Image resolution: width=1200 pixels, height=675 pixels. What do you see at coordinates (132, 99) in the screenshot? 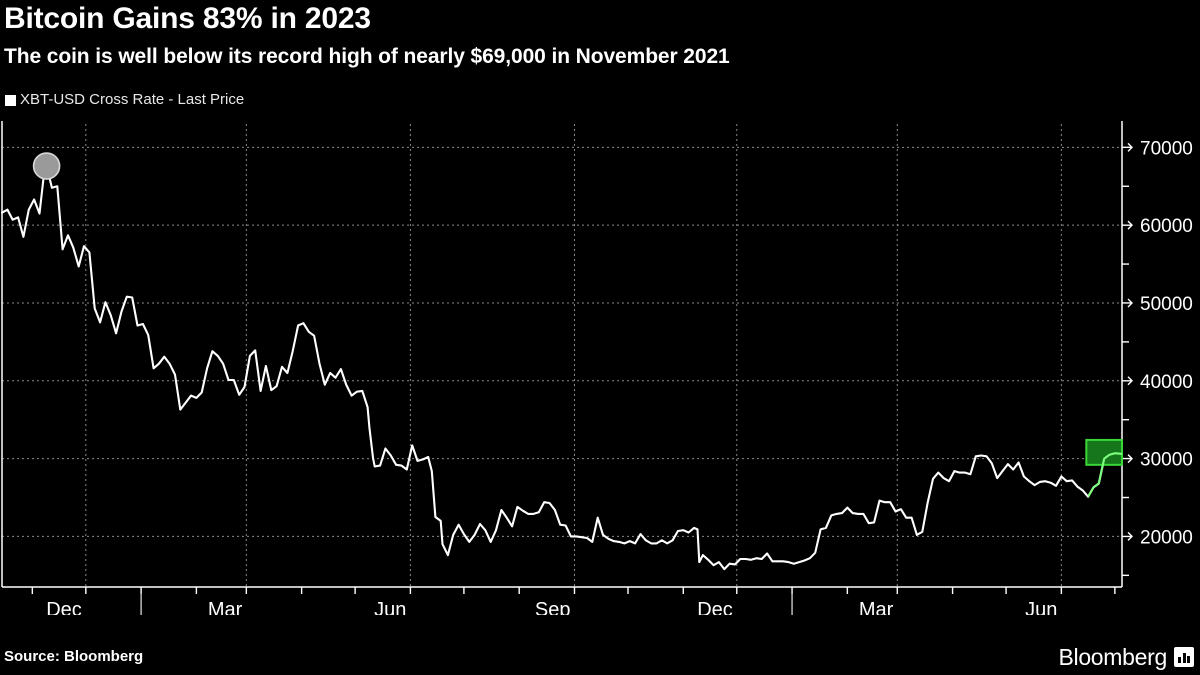
I see `legend-series-label: XBT-USD Cross Rate - Last Price` at bounding box center [132, 99].